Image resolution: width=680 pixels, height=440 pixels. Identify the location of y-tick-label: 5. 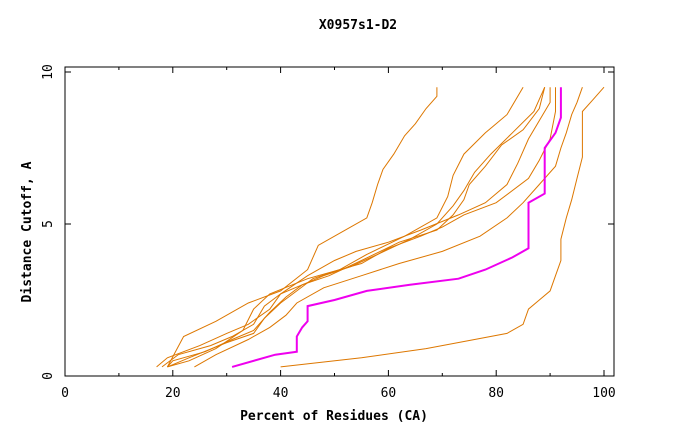
(48, 224).